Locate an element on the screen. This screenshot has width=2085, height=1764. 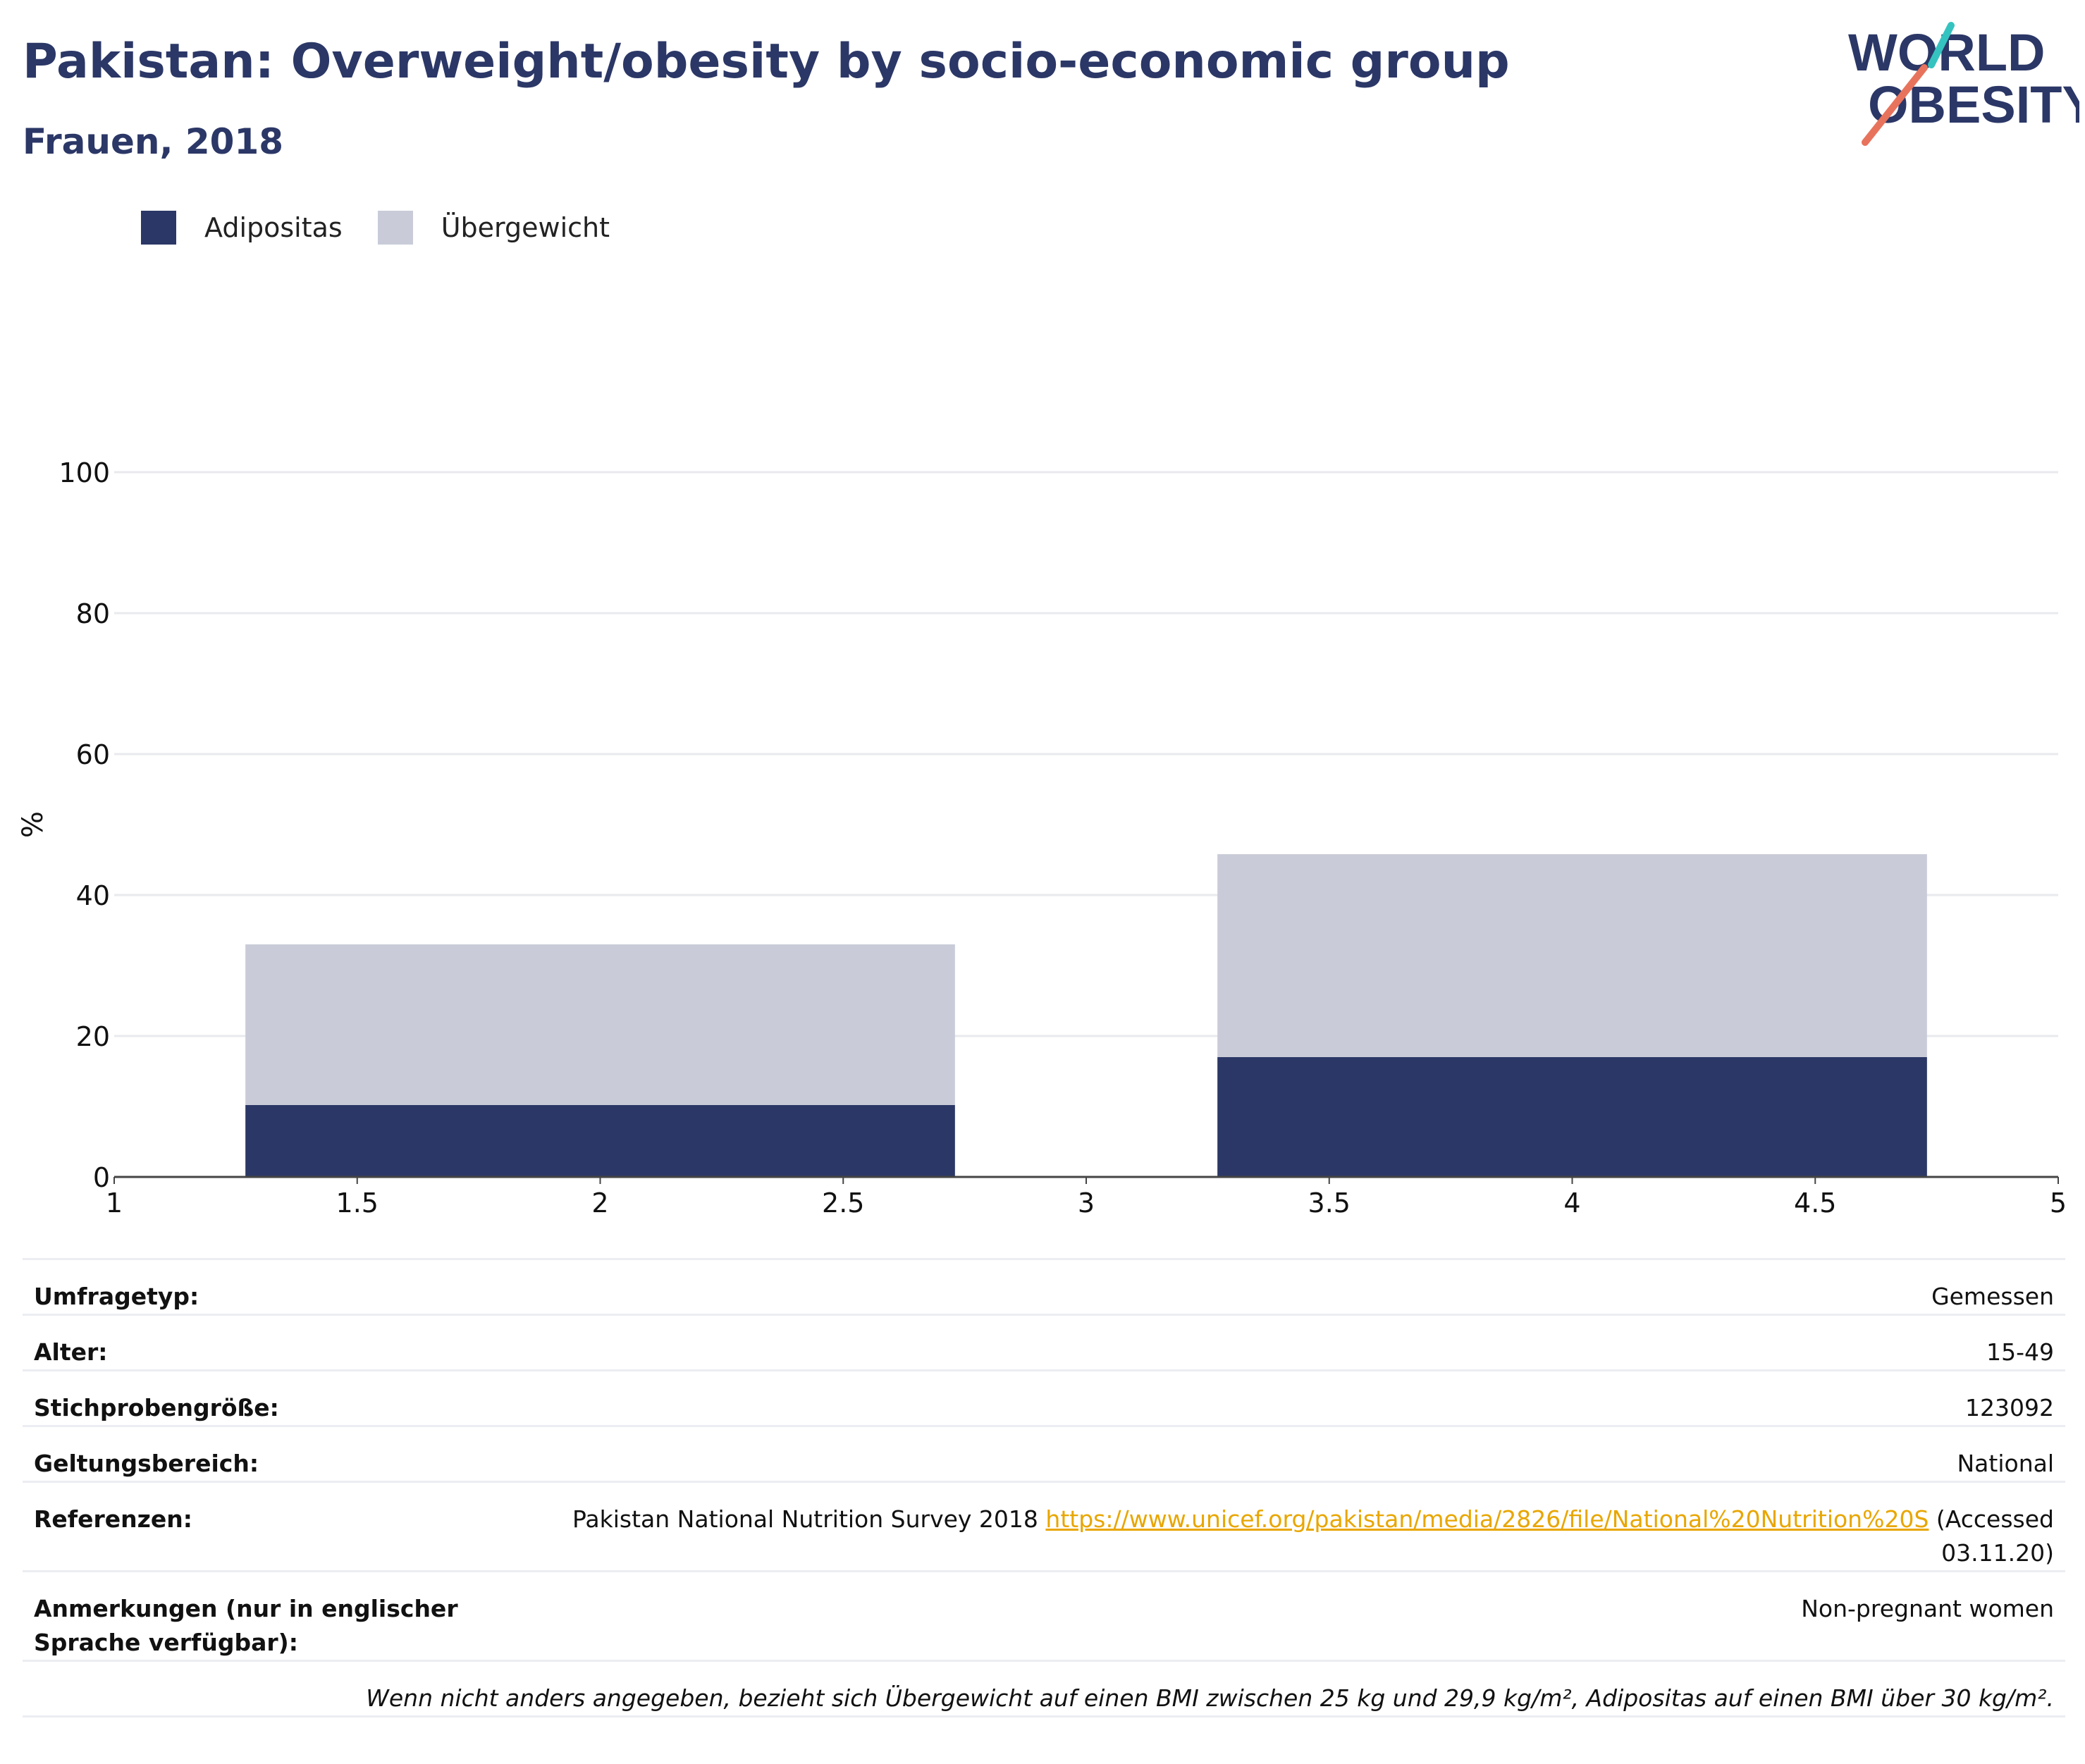
legend-item-uebergewicht: Übergewicht is located at coordinates (493, 228).